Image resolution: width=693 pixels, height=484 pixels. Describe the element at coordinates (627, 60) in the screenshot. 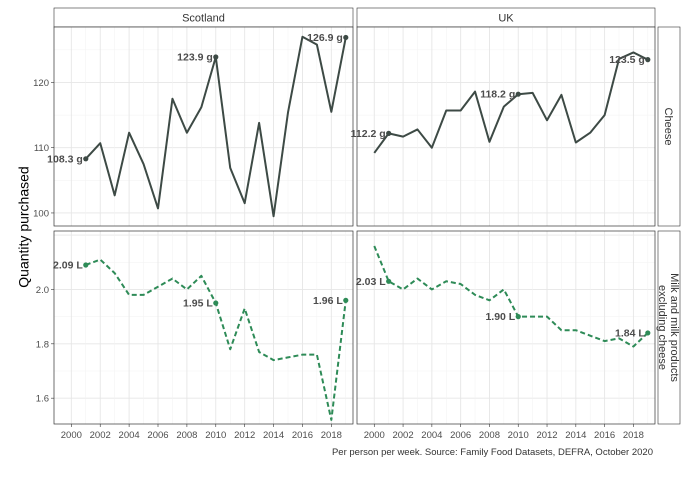

I see `data-label: 123.5 g` at that location.